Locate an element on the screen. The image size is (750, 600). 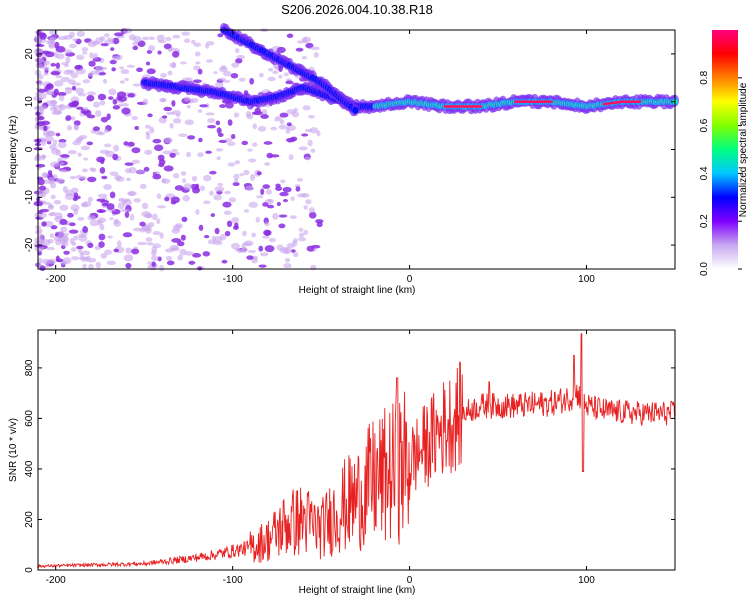
x-tick-label: 100 is located at coordinates (586, 580).